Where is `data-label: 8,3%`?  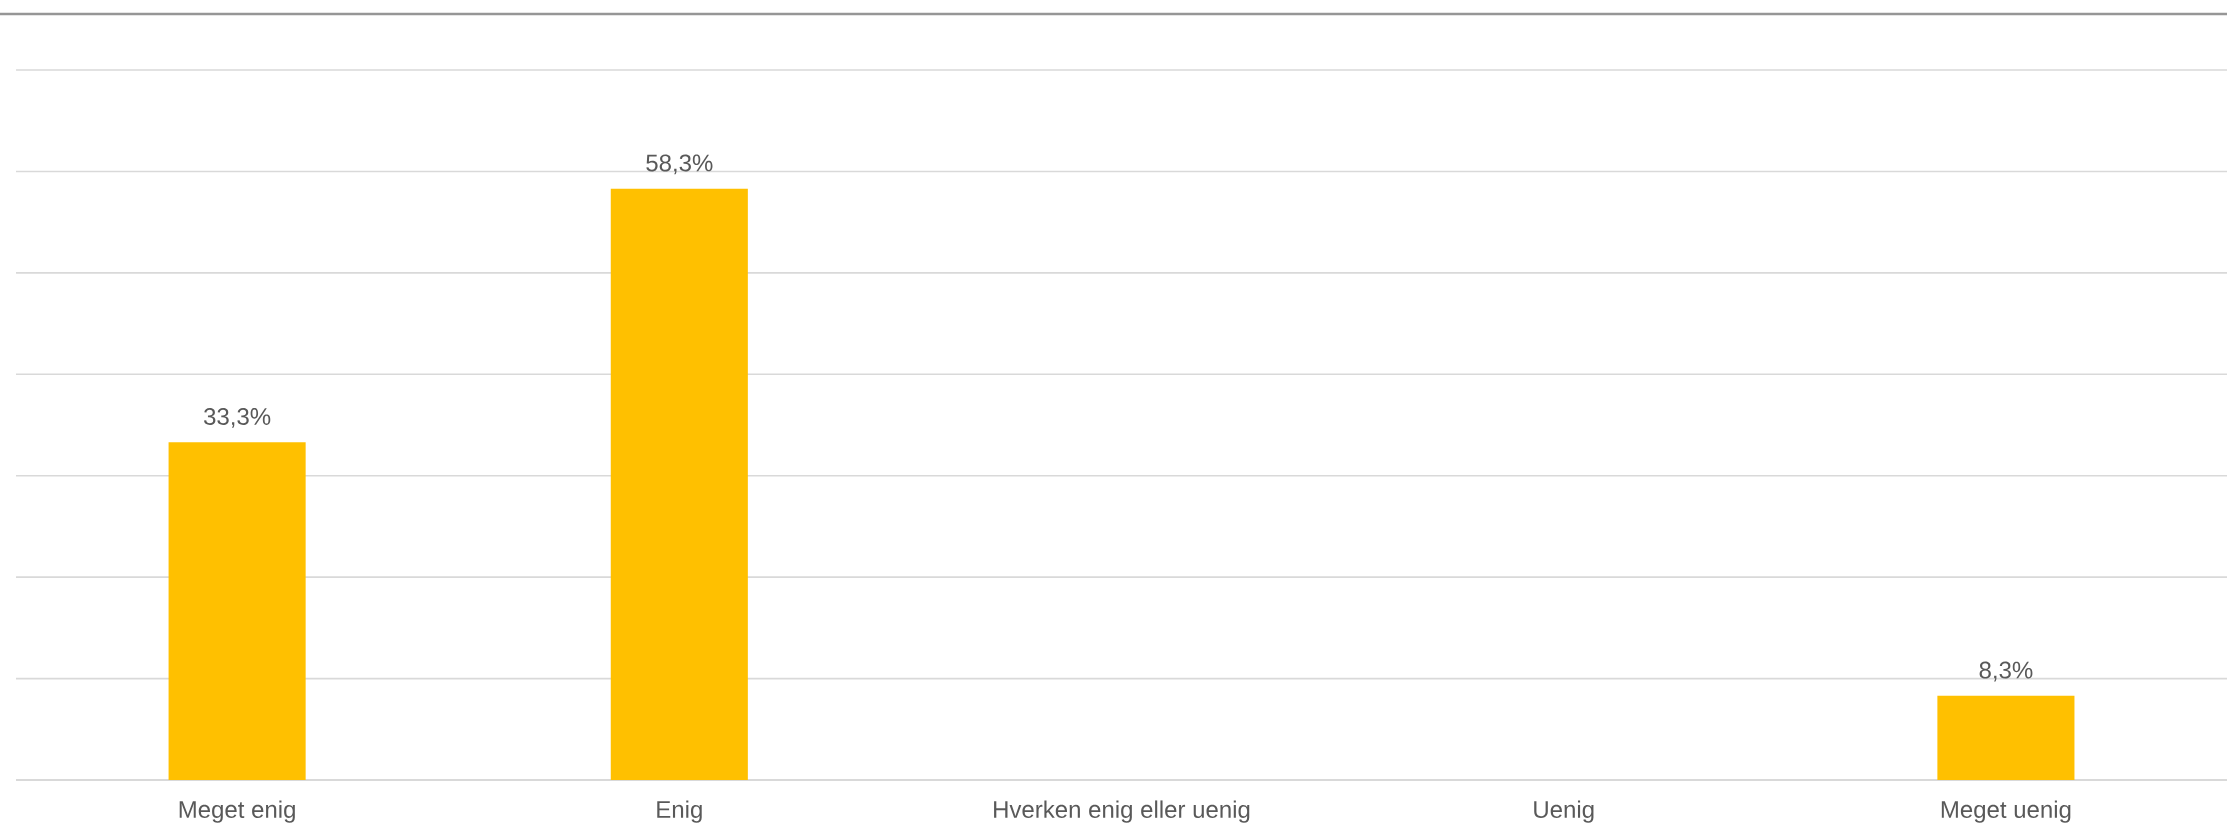 data-label: 8,3% is located at coordinates (2006, 671).